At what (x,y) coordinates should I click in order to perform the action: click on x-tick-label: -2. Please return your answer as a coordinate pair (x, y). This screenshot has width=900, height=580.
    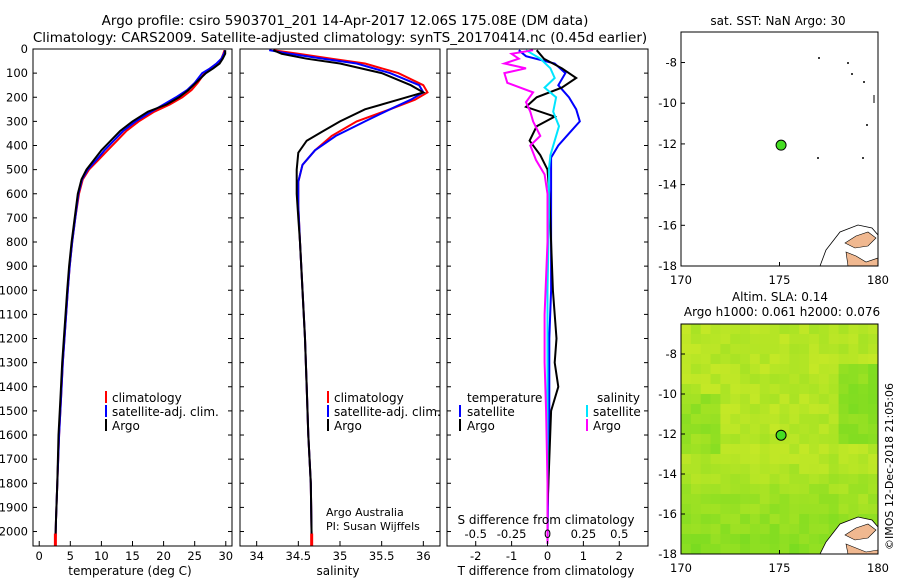
    Looking at the image, I should click on (475, 556).